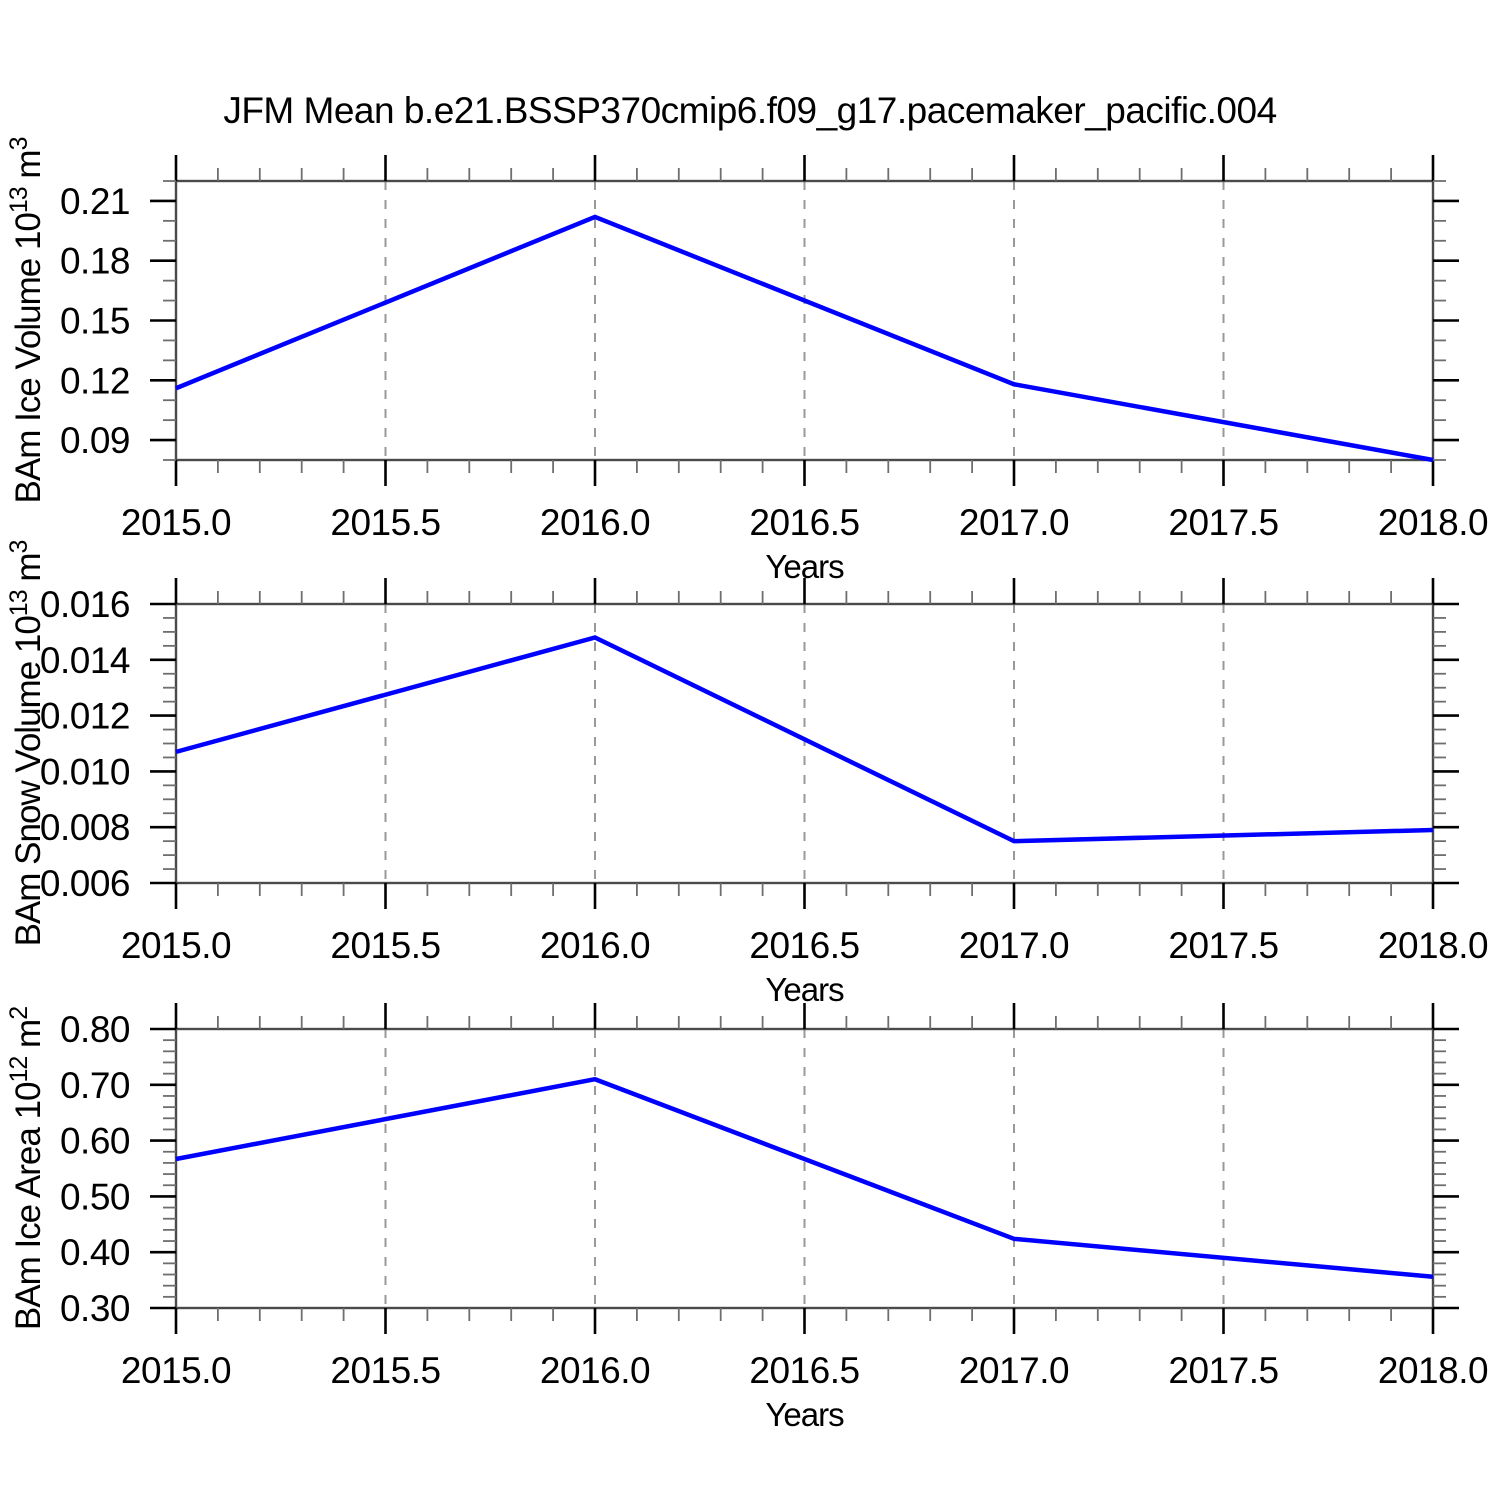 The width and height of the screenshot is (1500, 1500). Describe the element at coordinates (85, 883) in the screenshot. I see `y-tick-label: 0.006` at that location.